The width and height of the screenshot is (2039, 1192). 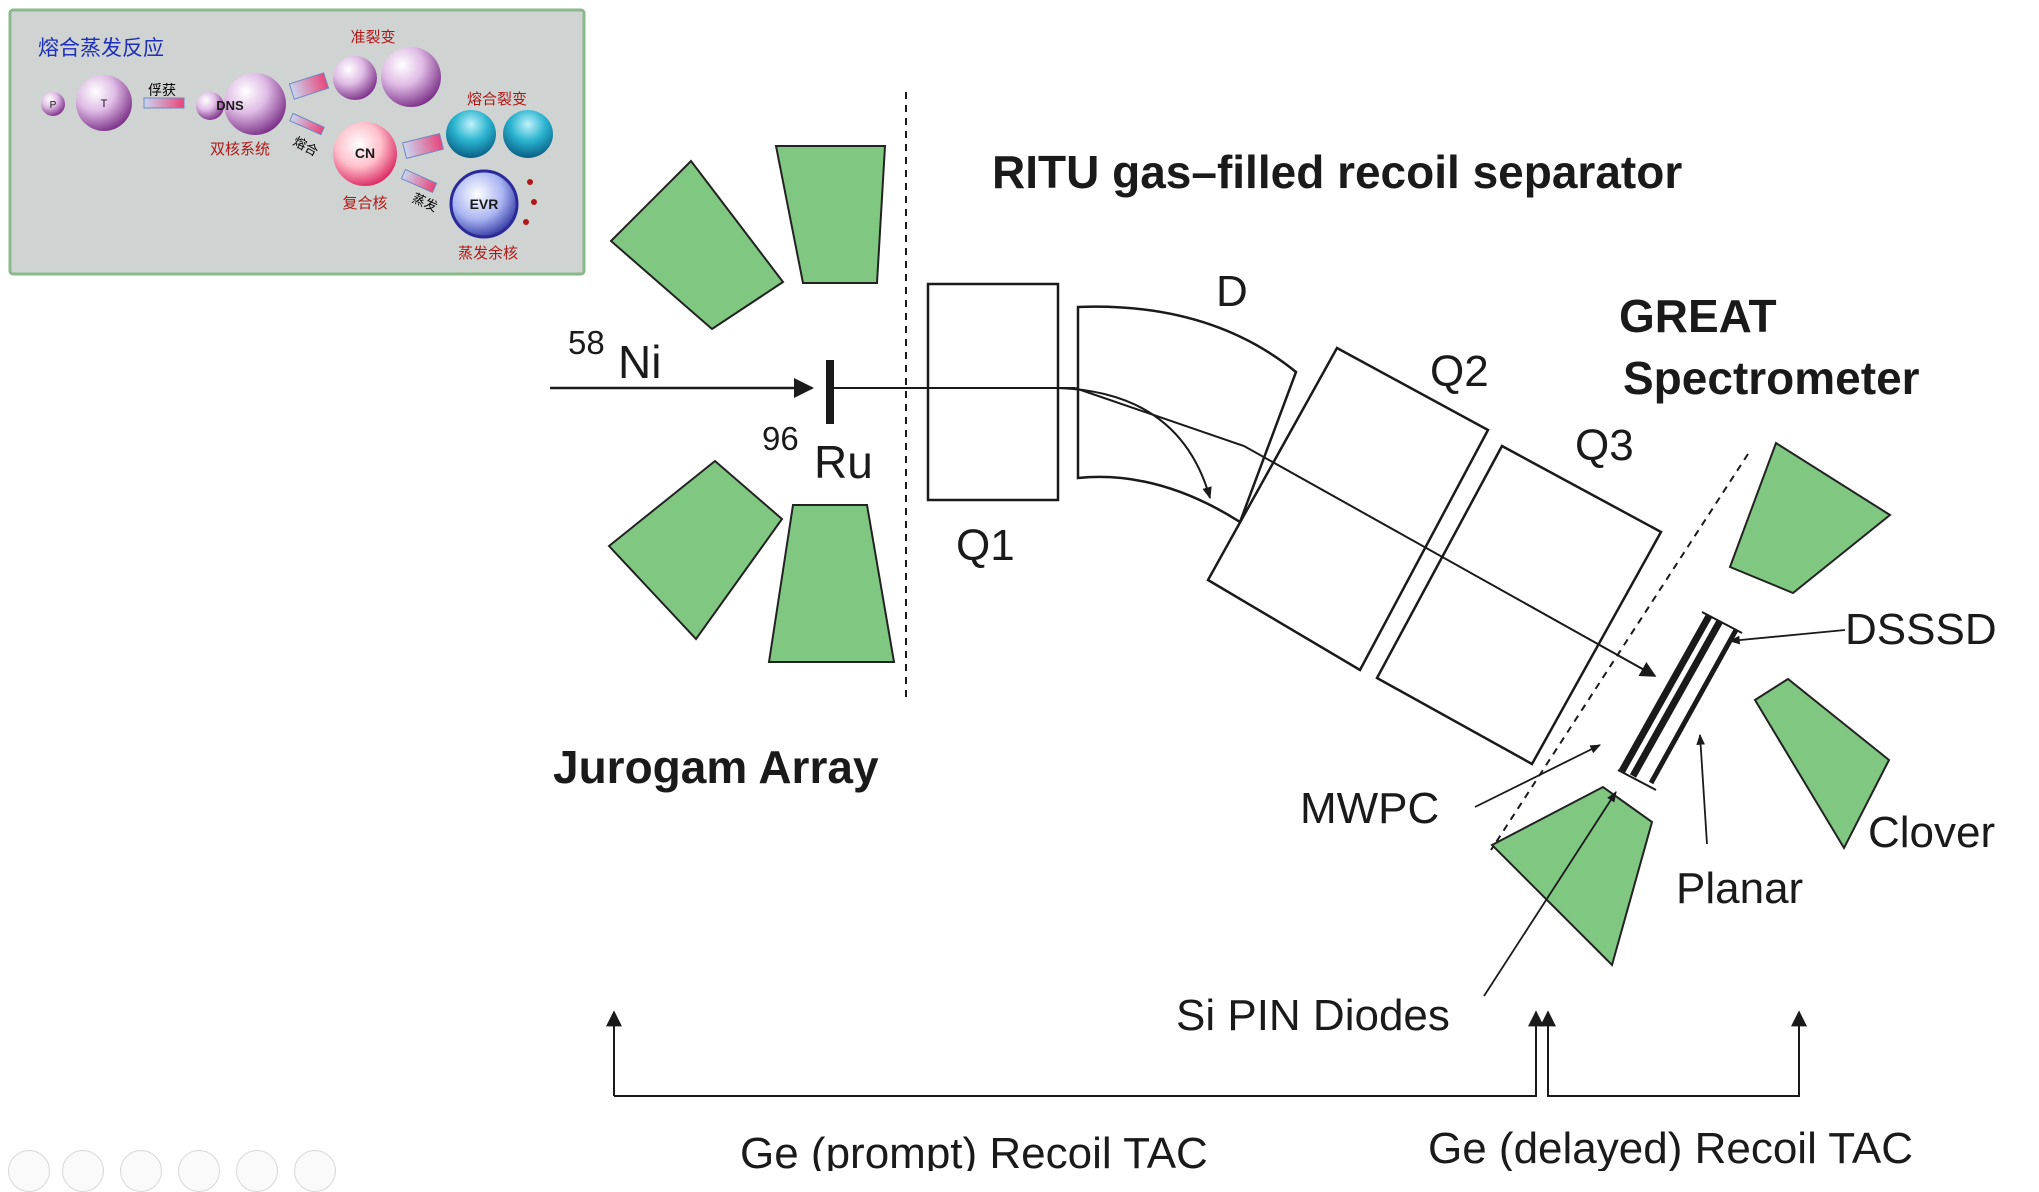 I want to click on stack-cap-bottom, so click(x=1637, y=780).